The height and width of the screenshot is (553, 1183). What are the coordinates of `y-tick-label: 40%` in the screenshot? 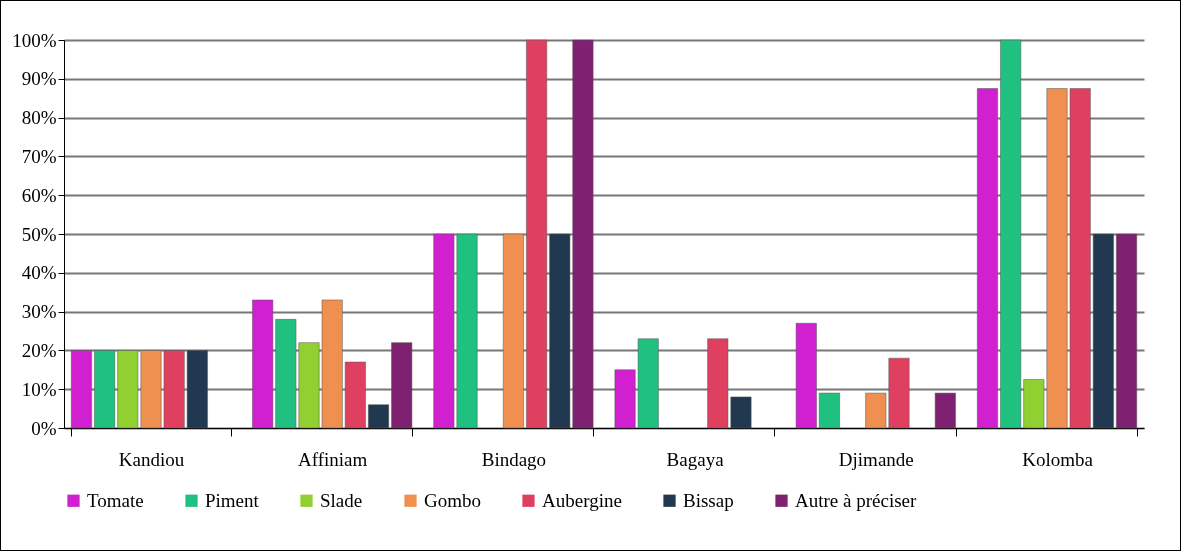 It's located at (39, 273).